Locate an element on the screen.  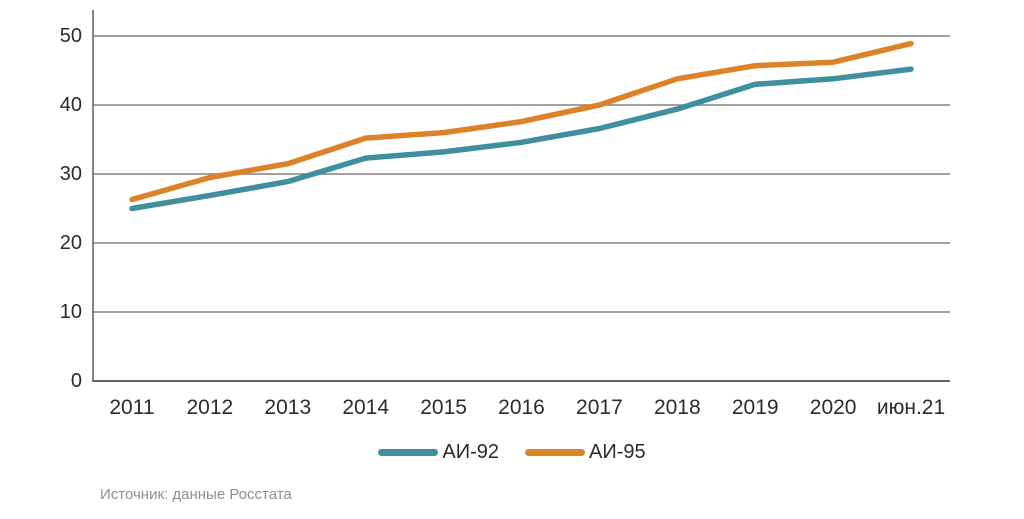
legend-item-ai95: АИ-95 is located at coordinates (585, 452).